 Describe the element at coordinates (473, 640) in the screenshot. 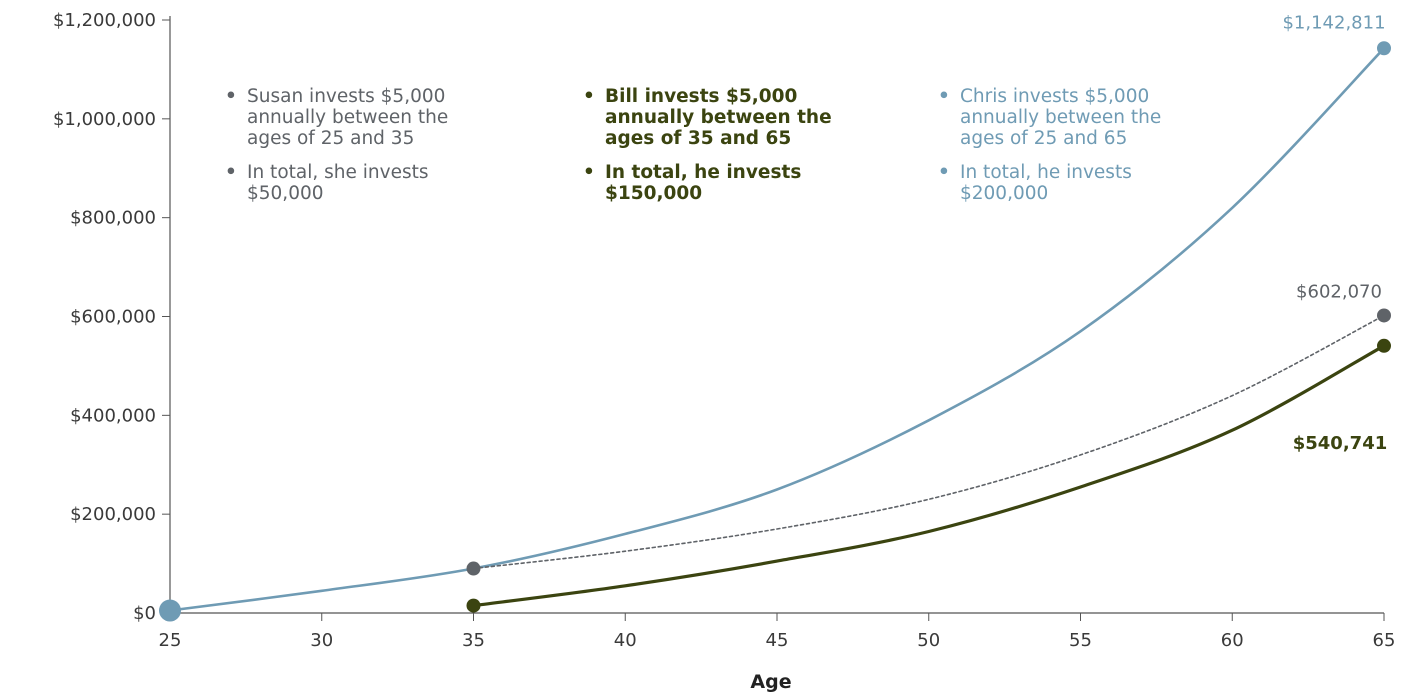

I see `x-tick-label: 35` at that location.